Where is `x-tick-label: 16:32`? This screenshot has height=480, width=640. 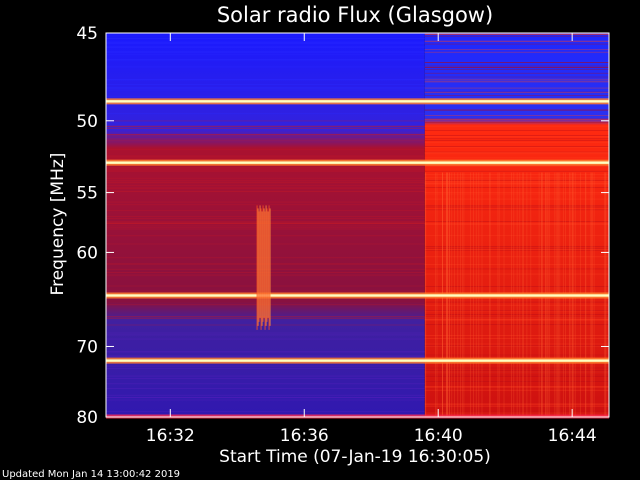
x-tick-label: 16:32 is located at coordinates (170, 436).